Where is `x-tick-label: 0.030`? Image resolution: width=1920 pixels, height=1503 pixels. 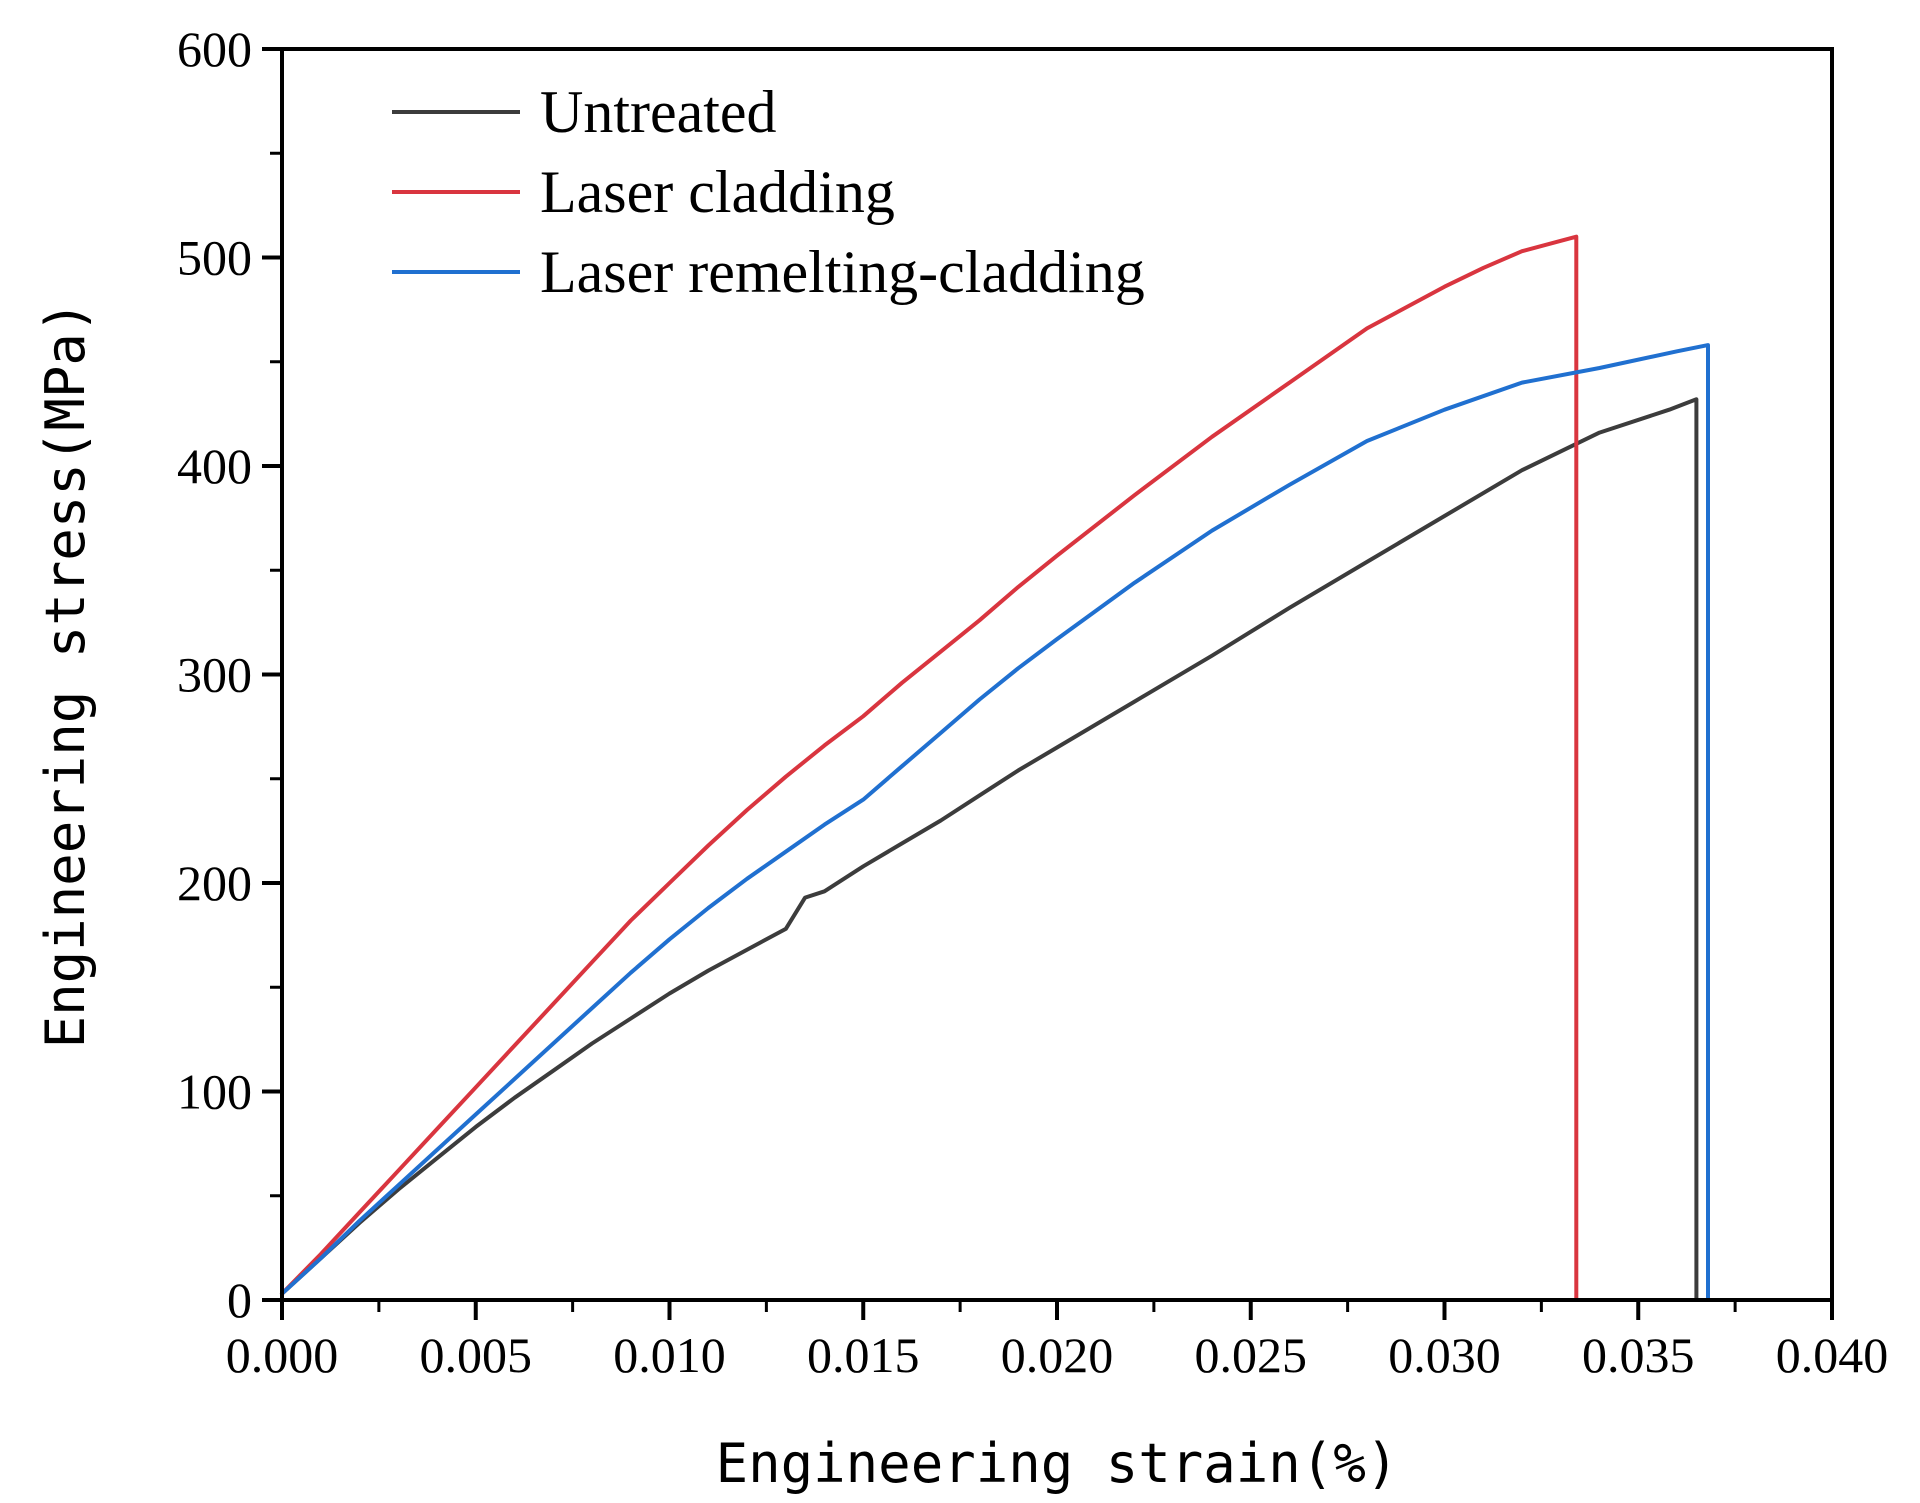 x-tick-label: 0.030 is located at coordinates (1444, 1355).